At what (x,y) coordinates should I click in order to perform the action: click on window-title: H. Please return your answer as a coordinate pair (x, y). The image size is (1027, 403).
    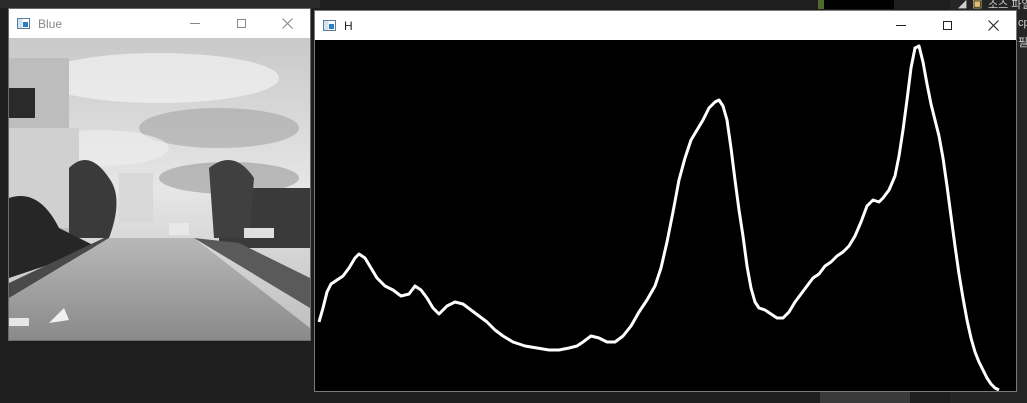
    Looking at the image, I should click on (348, 25).